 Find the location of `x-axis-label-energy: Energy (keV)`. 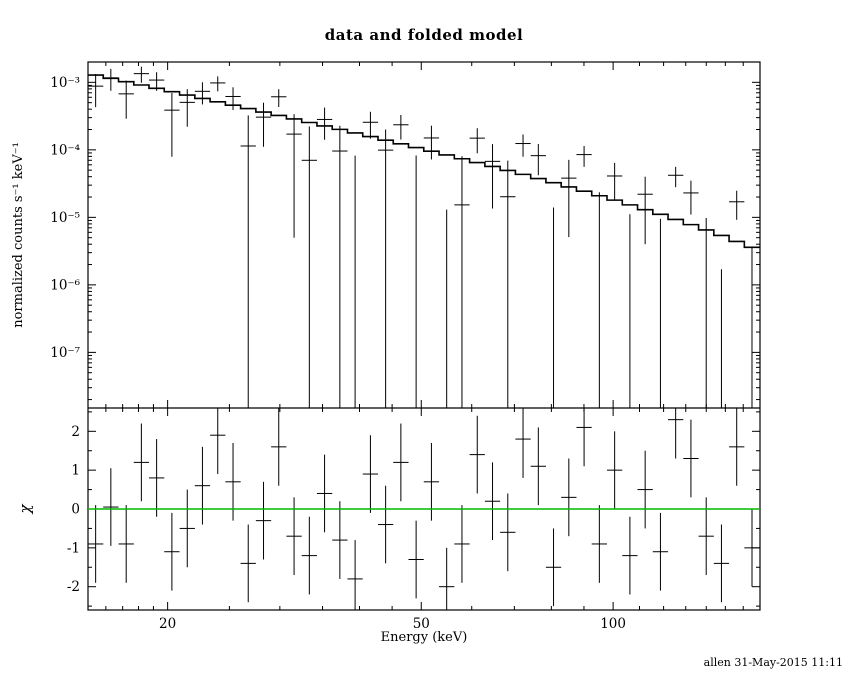

x-axis-label-energy: Energy (keV) is located at coordinates (424, 637).